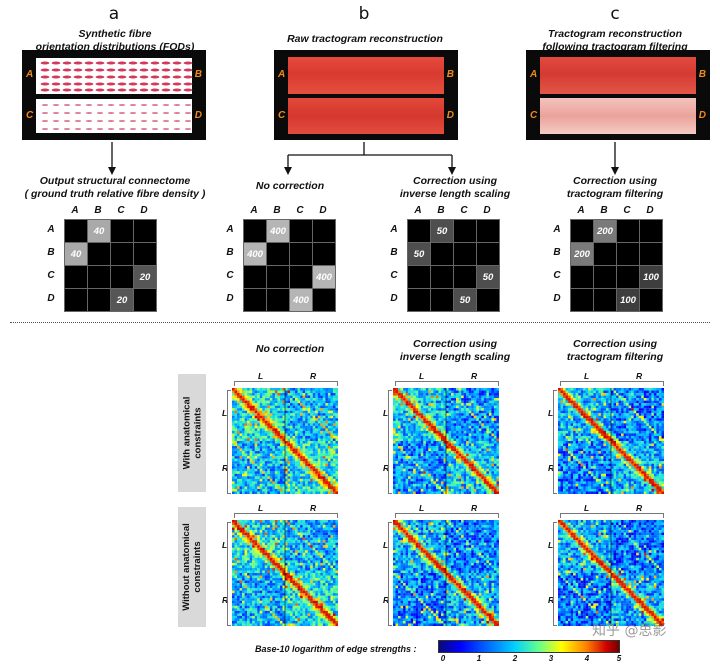 The image size is (720, 664). I want to click on matrix-caption-c-line1: Correction using, so click(614, 181).